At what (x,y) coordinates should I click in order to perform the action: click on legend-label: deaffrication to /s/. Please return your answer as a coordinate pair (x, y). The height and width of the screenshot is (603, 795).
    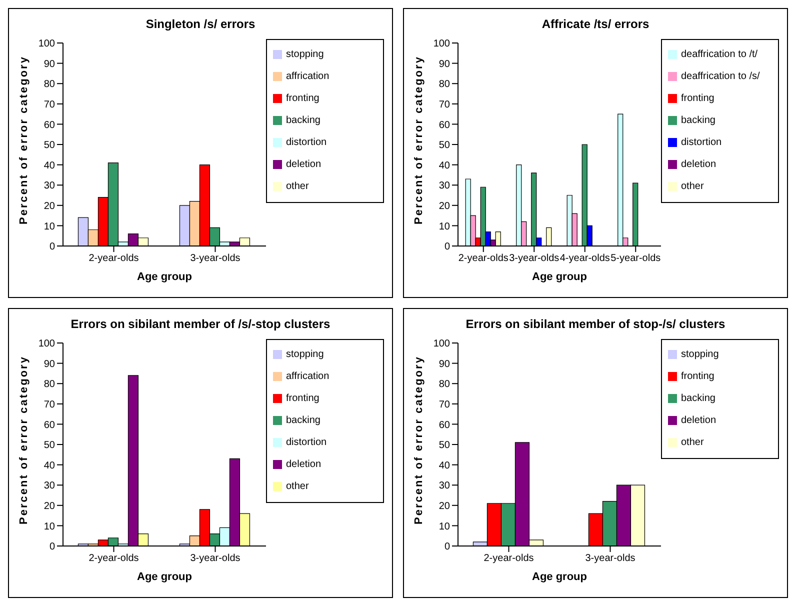
    Looking at the image, I should click on (720, 76).